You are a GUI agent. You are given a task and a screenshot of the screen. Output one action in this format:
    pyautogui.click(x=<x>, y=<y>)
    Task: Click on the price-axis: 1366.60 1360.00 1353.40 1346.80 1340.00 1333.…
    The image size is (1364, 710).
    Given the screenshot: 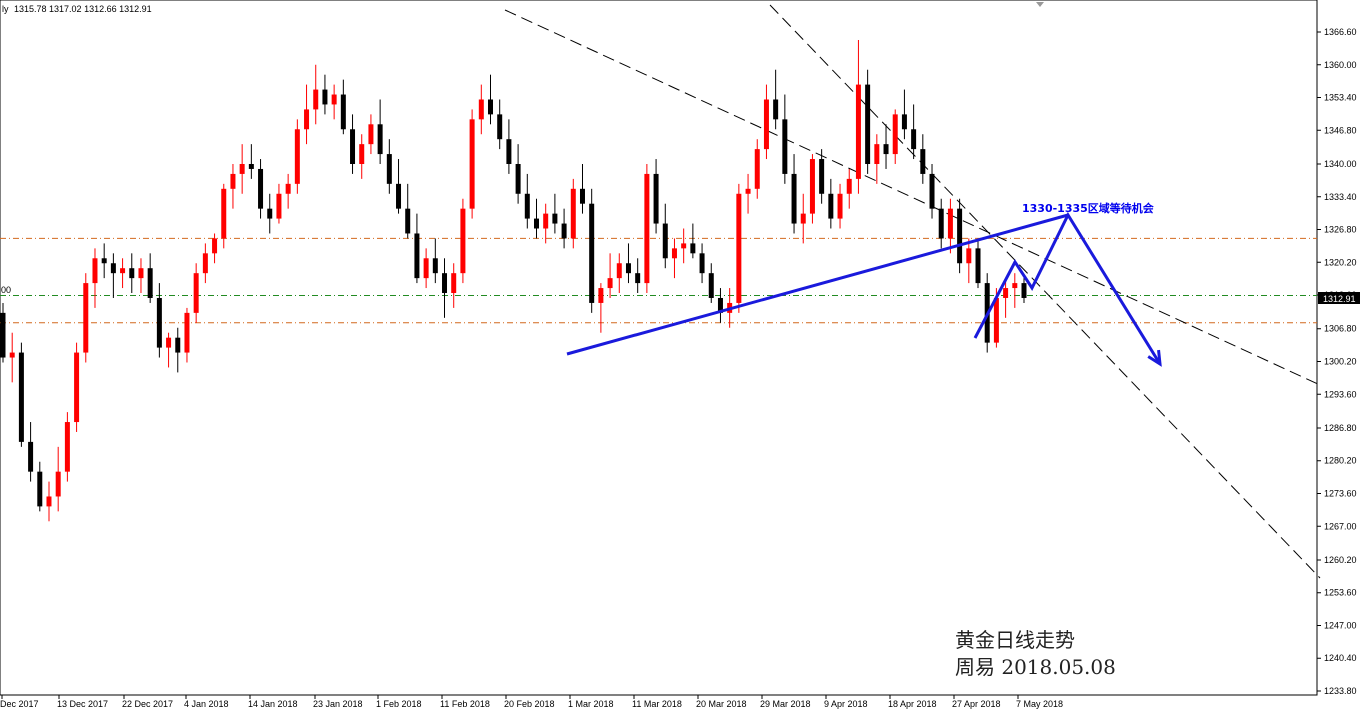 What is the action you would take?
    pyautogui.click(x=1337, y=361)
    